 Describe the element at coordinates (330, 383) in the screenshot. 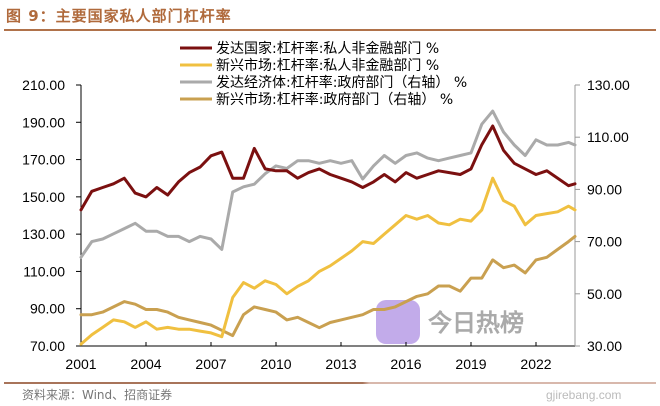

I see `footer-divider` at that location.